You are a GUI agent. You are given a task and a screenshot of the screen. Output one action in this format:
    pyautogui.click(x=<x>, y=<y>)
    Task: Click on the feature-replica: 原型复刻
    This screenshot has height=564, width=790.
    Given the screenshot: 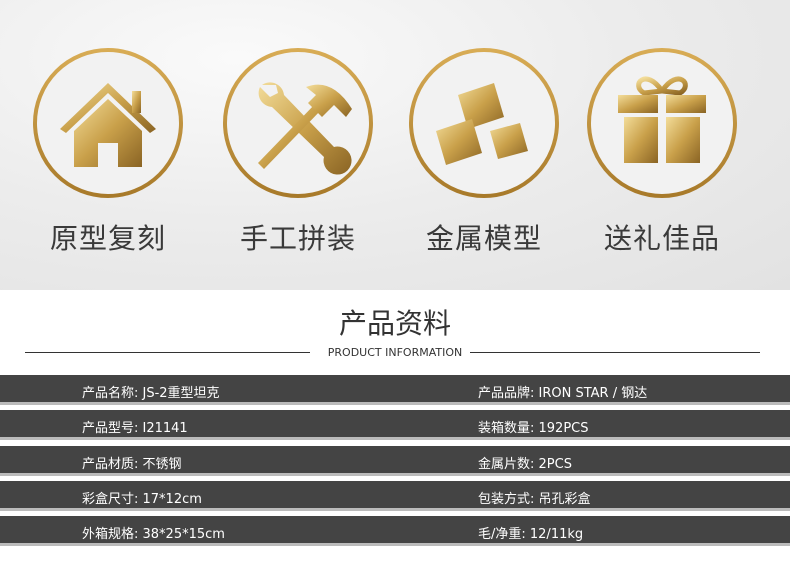 What is the action you would take?
    pyautogui.click(x=108, y=152)
    